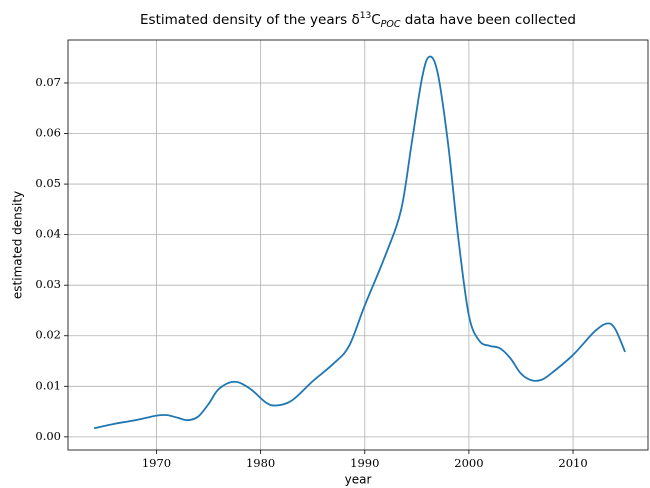 The height and width of the screenshot is (488, 650). What do you see at coordinates (375, 20) in the screenshot?
I see `title-part: C` at bounding box center [375, 20].